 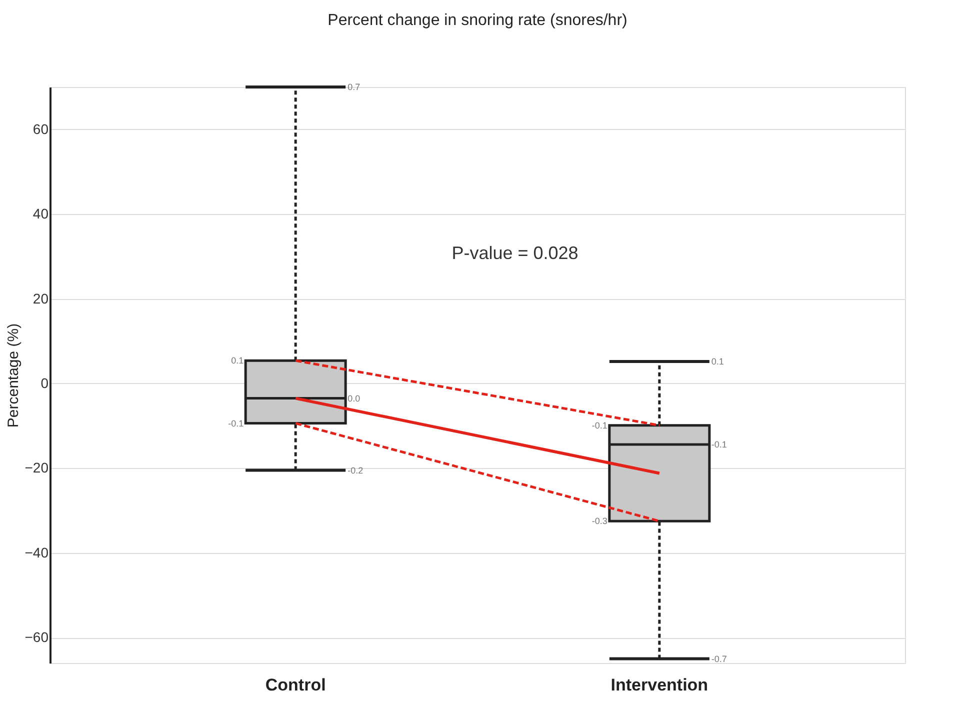 I want to click on x-tick-label: Intervention, so click(x=659, y=685).